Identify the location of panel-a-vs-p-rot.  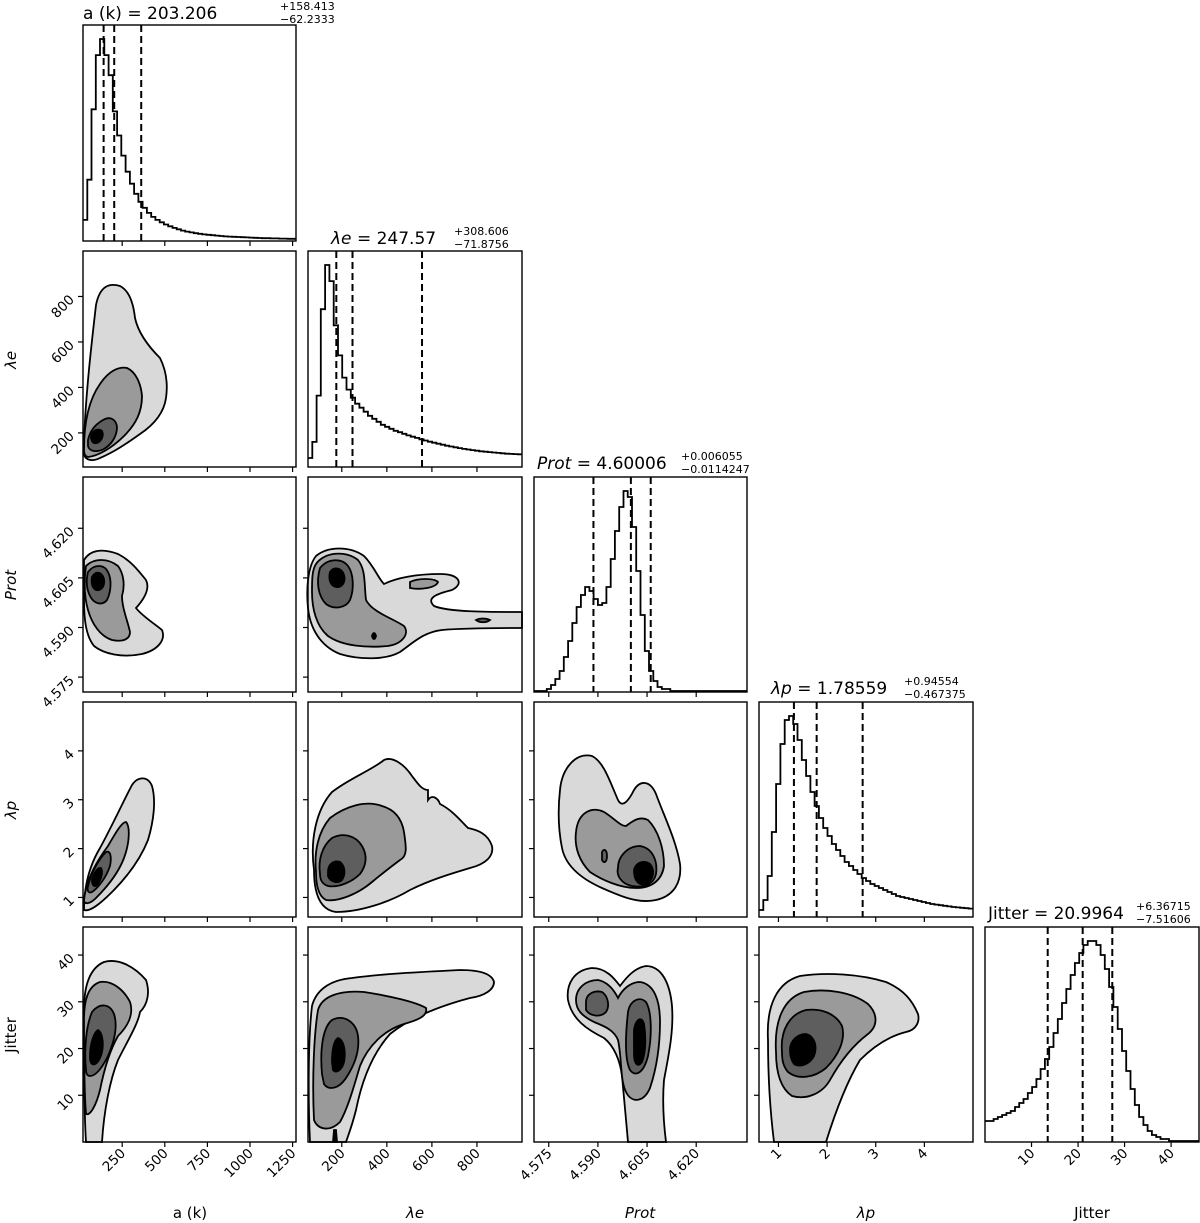
(189, 584).